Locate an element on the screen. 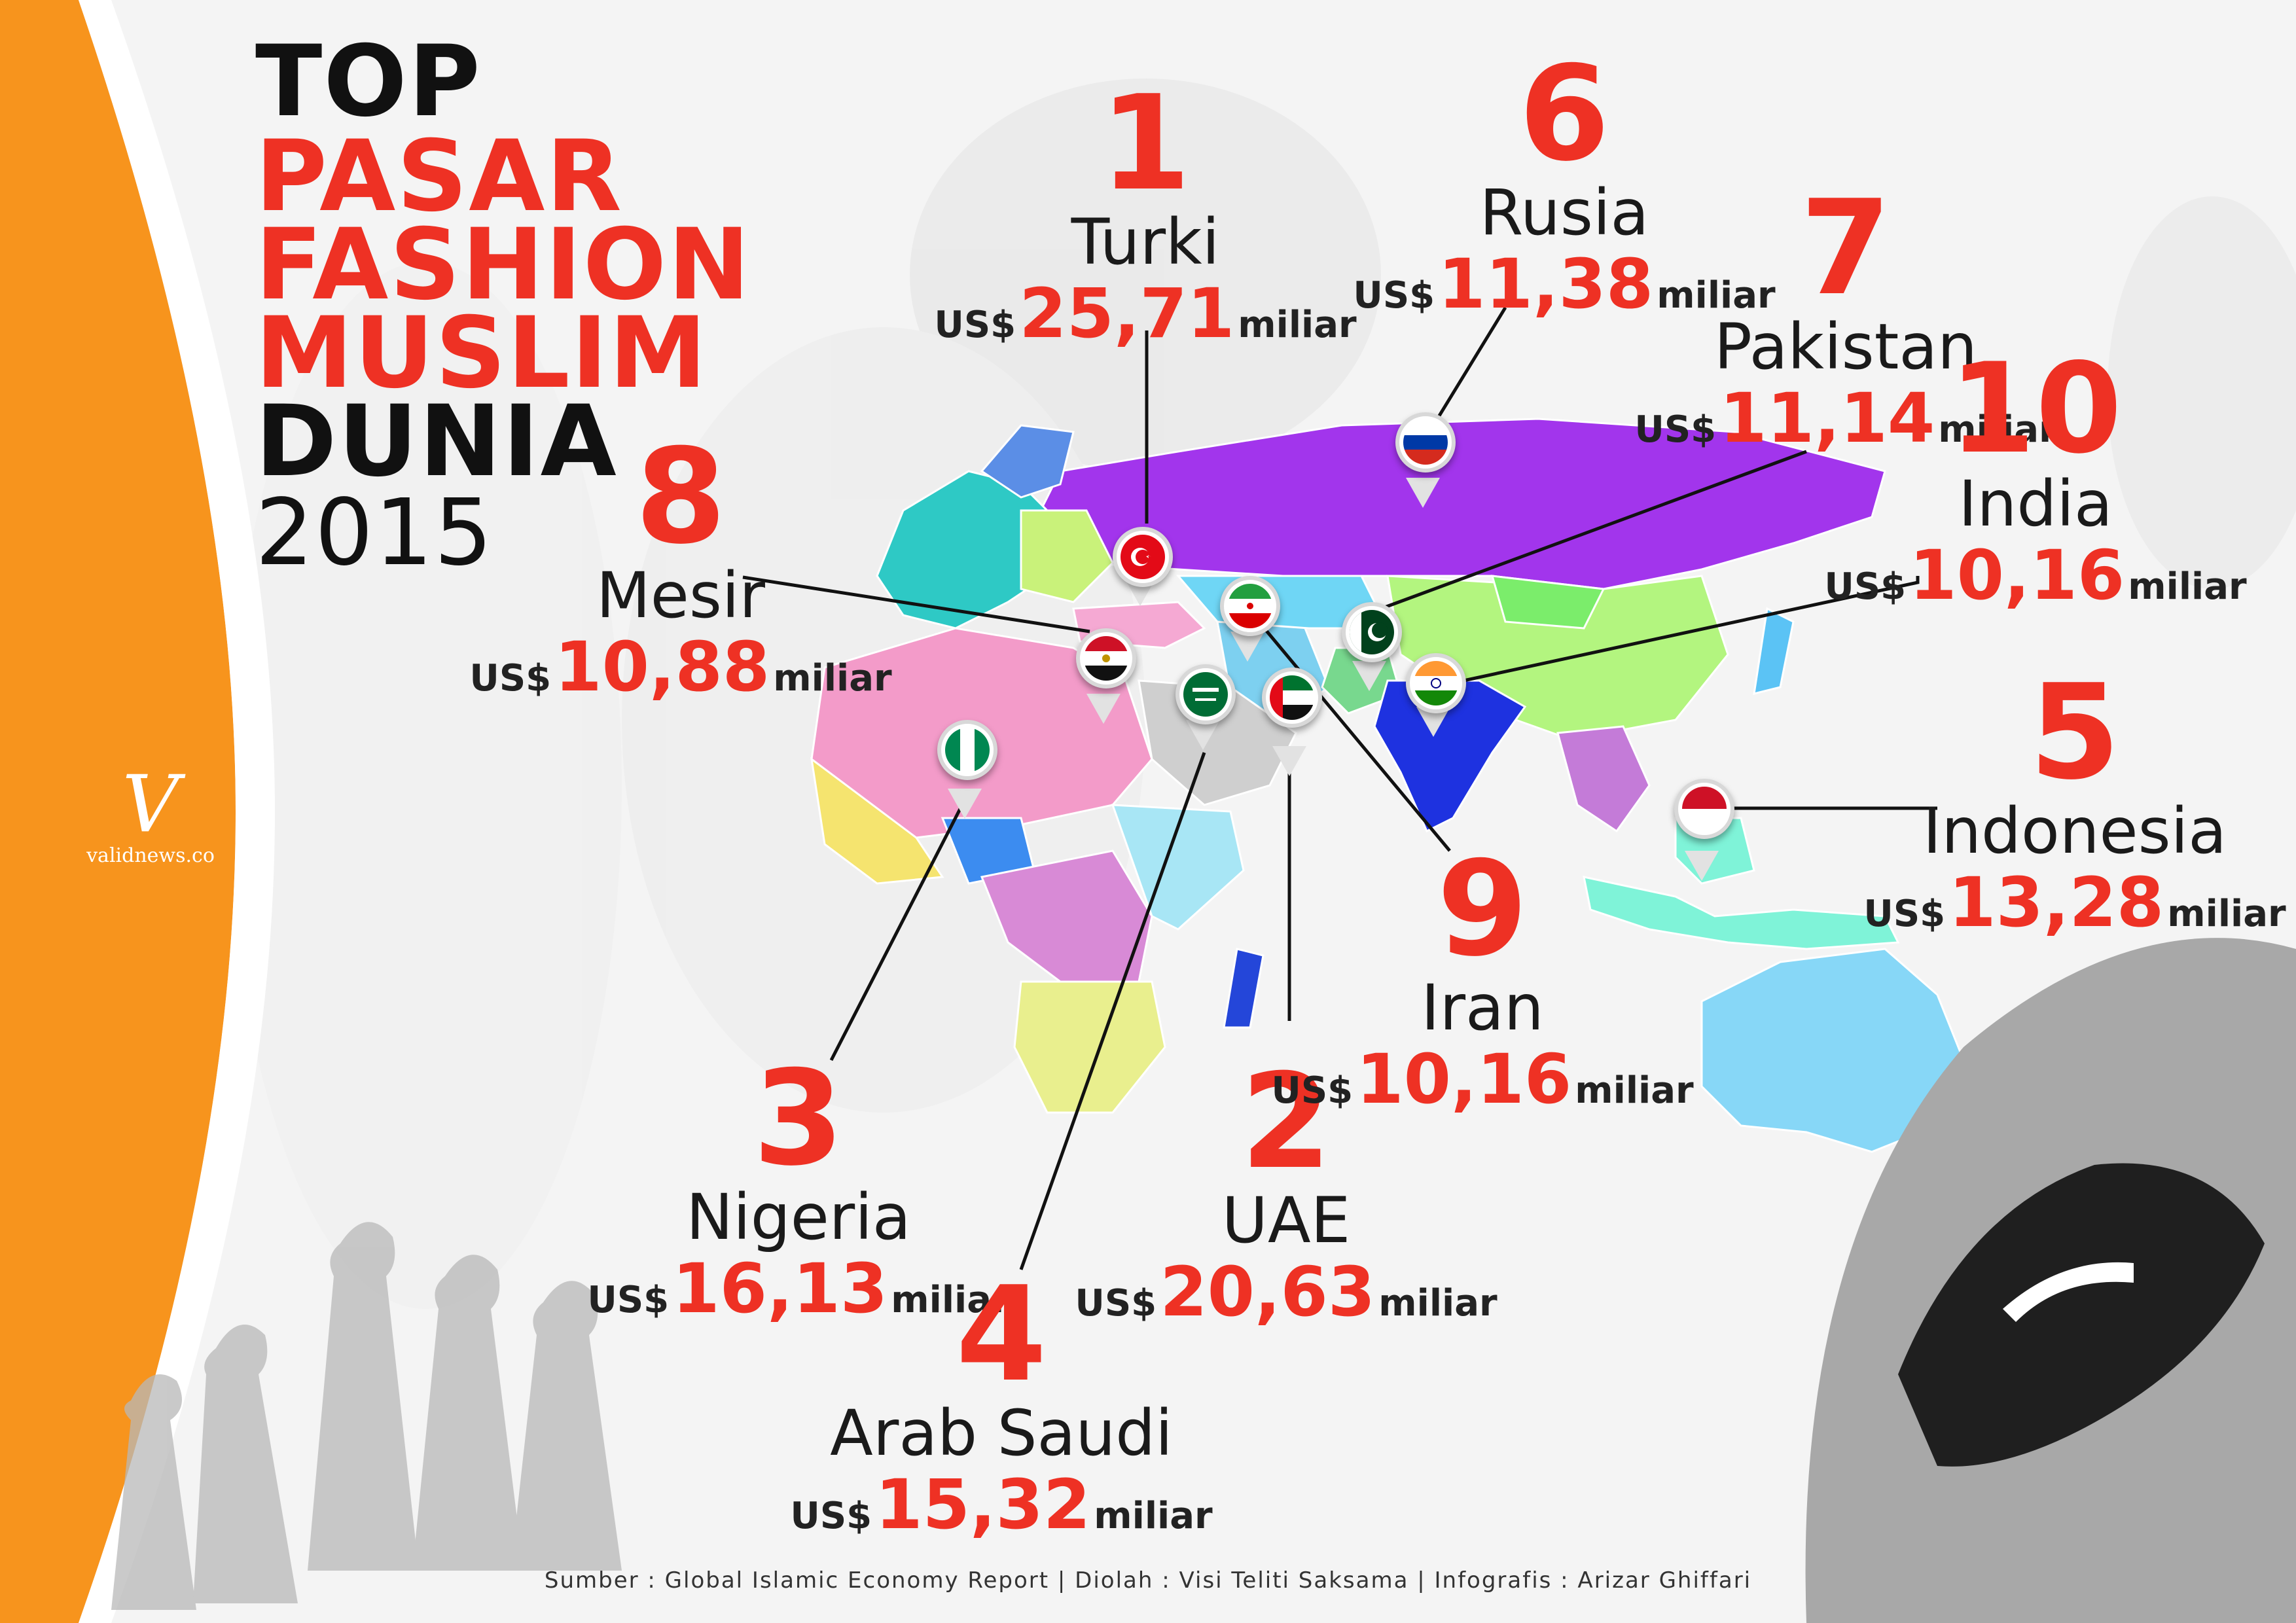 The width and height of the screenshot is (2296, 1623). indonesia-flag-icon is located at coordinates (1704, 809).